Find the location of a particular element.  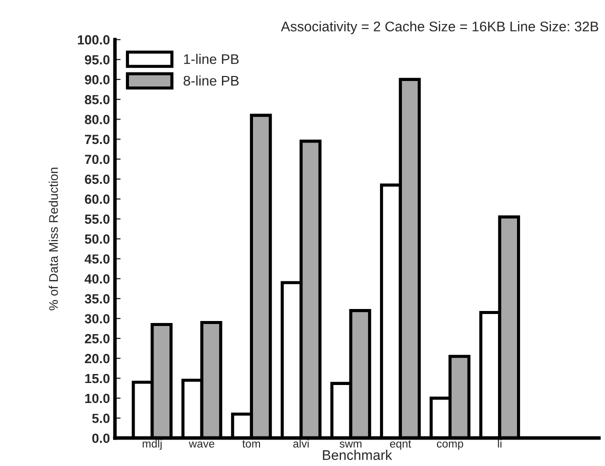

legend-label: 8-line PB is located at coordinates (211, 80).